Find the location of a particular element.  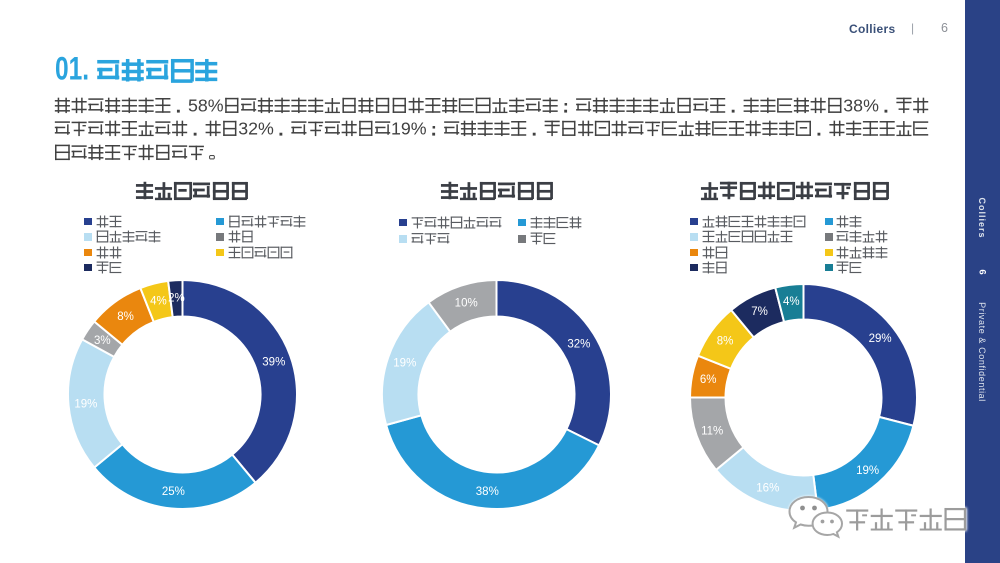

svg-text: 2% is located at coordinates (176, 299).